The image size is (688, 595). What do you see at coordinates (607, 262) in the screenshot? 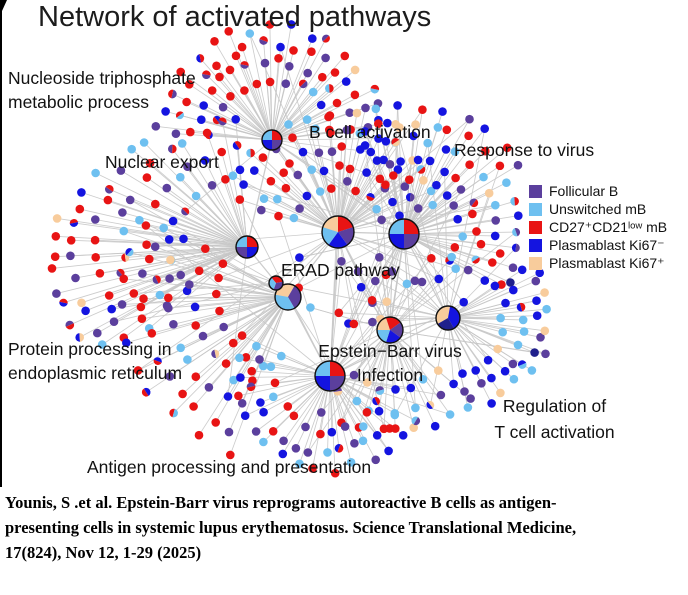
I see `legend-label: Plasmablast Ki67⁺` at bounding box center [607, 262].